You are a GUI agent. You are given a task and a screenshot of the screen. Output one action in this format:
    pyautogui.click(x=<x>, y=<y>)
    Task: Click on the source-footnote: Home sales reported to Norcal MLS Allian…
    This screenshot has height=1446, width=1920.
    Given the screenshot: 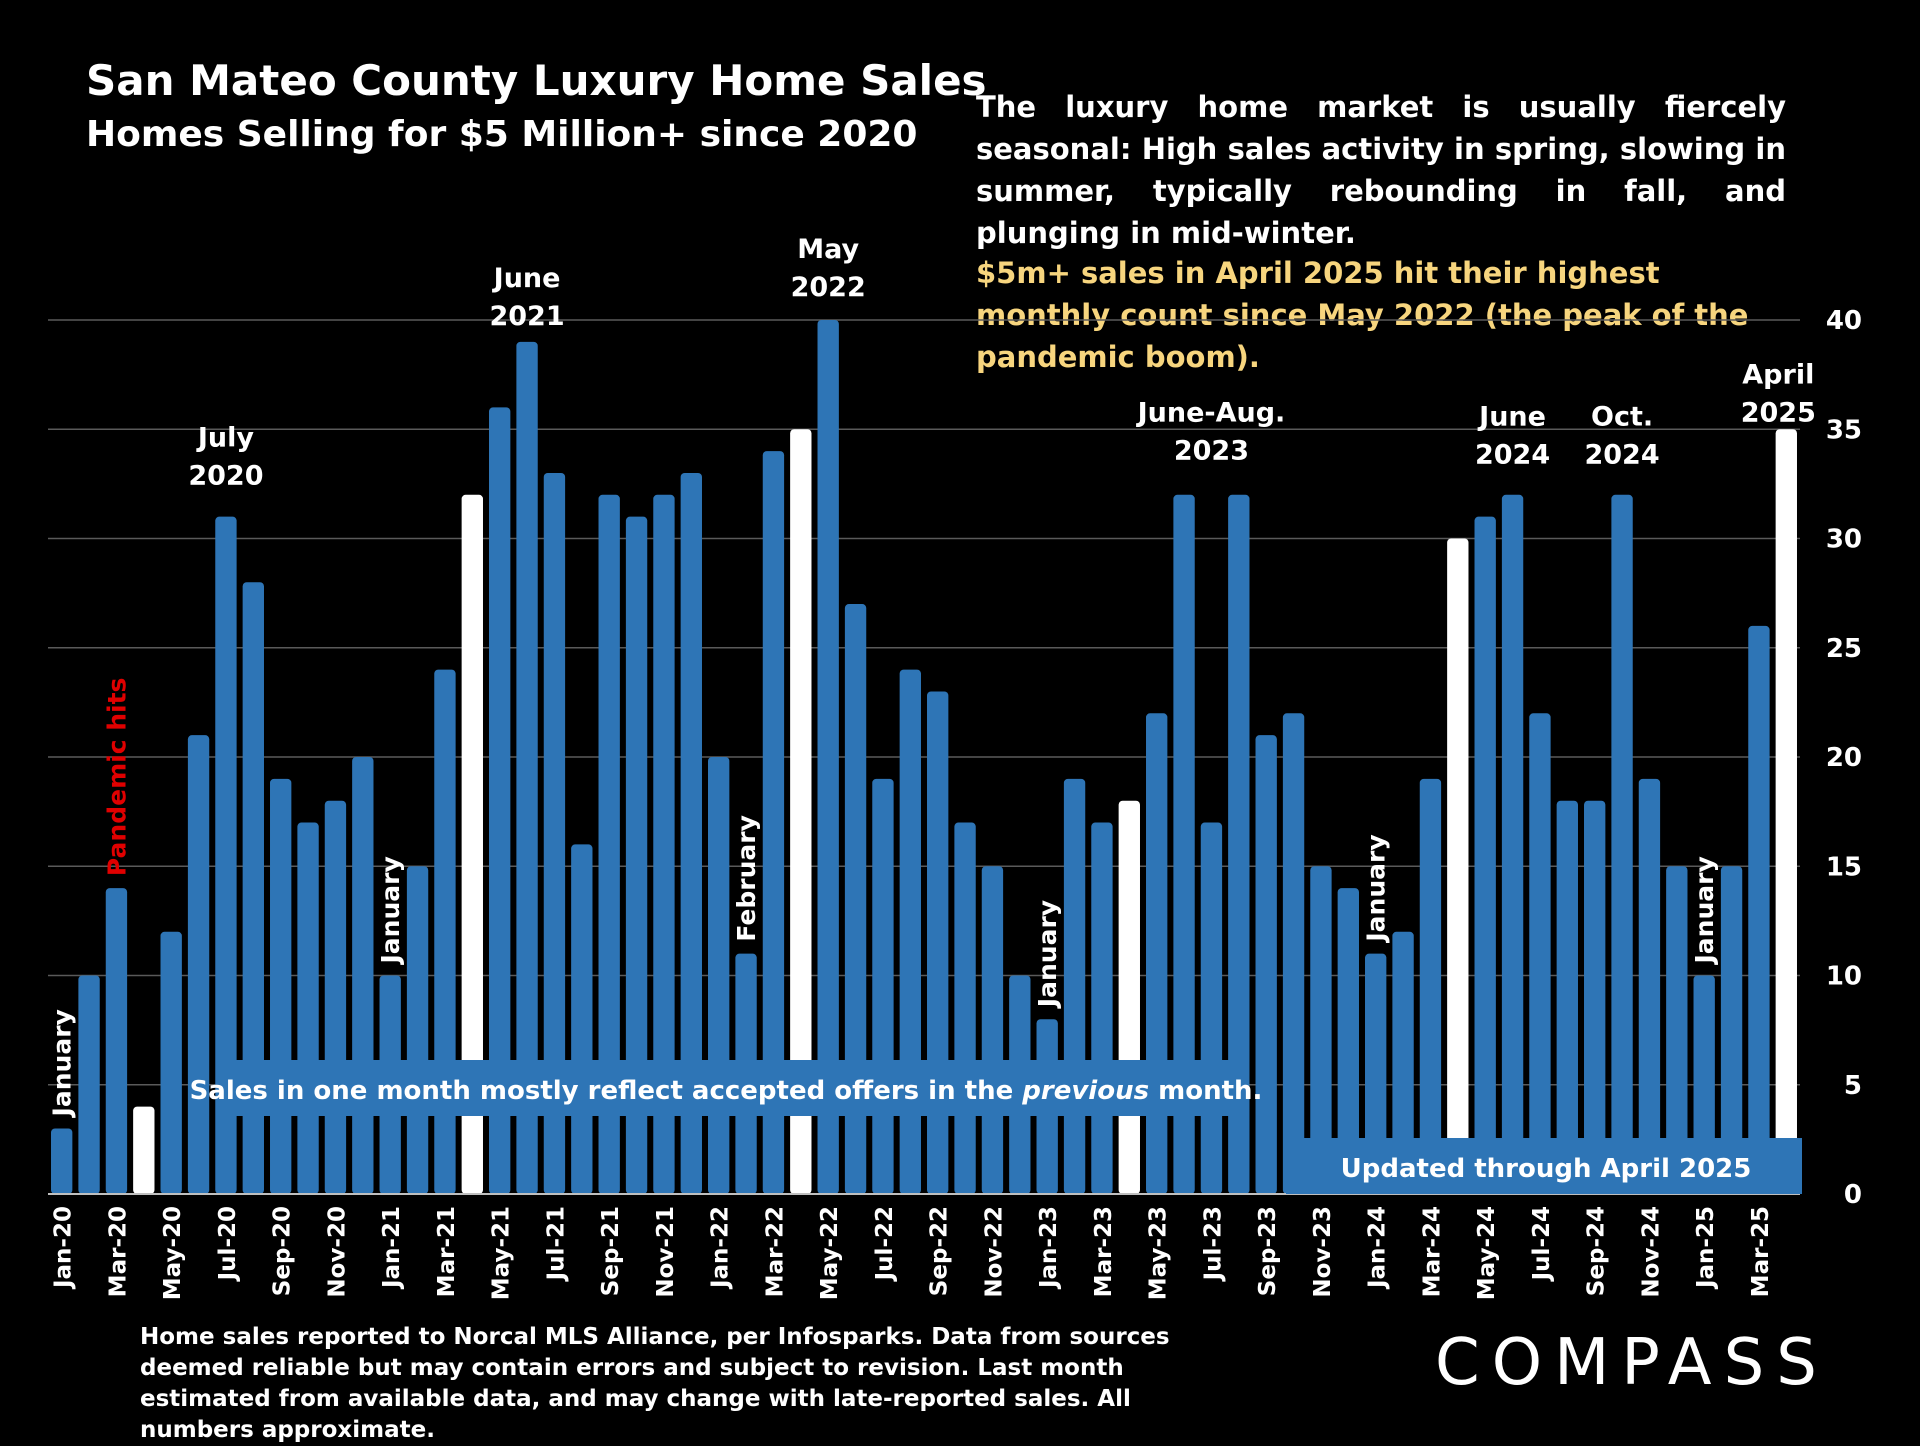 What is the action you would take?
    pyautogui.click(x=655, y=1383)
    